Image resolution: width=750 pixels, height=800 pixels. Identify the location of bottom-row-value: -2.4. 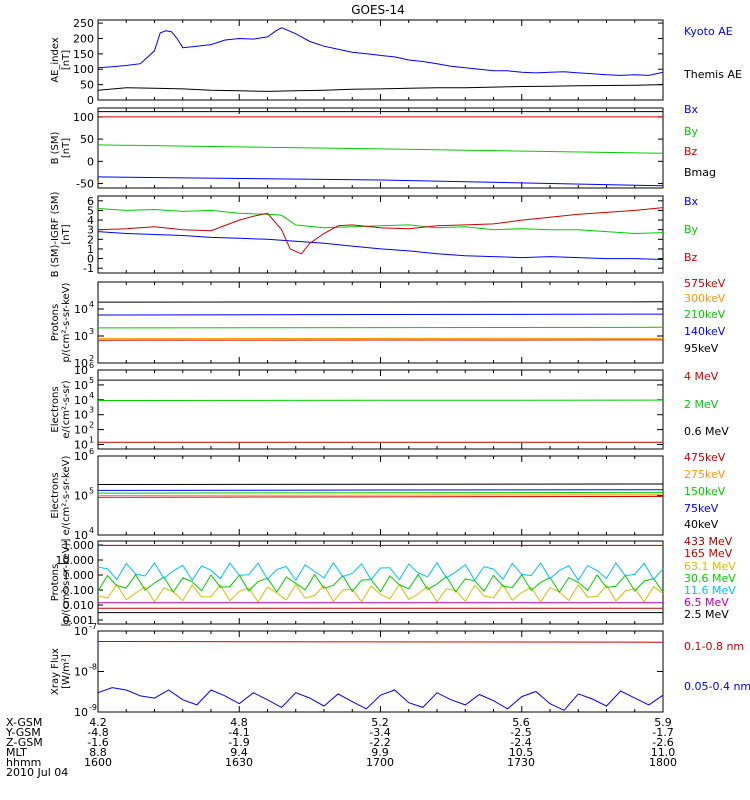
(520, 742).